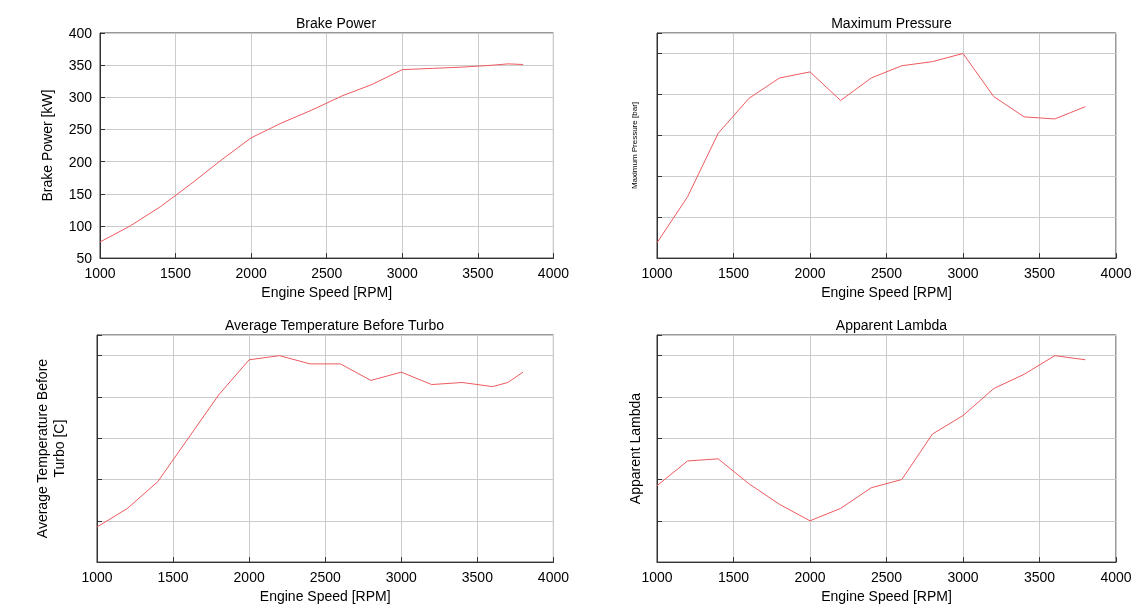 Image resolution: width=1145 pixels, height=608 pixels. What do you see at coordinates (891, 23) in the screenshot?
I see `chart-title: Maximum Pressure` at bounding box center [891, 23].